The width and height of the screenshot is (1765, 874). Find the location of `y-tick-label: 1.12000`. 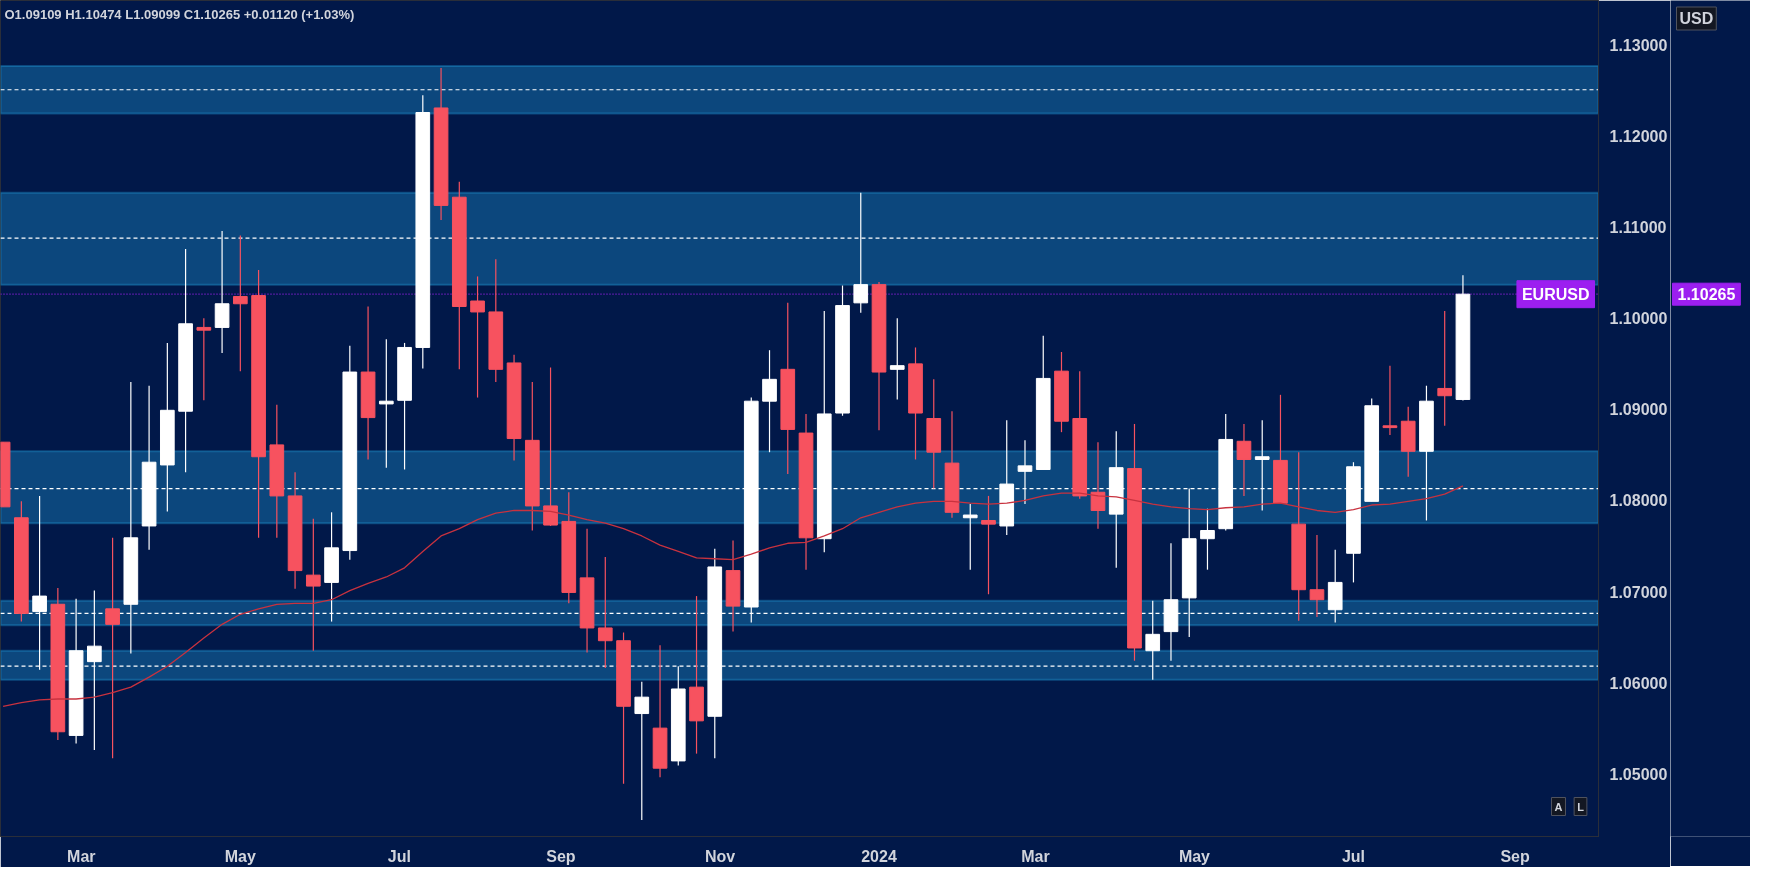

y-tick-label: 1.12000 is located at coordinates (1638, 137).